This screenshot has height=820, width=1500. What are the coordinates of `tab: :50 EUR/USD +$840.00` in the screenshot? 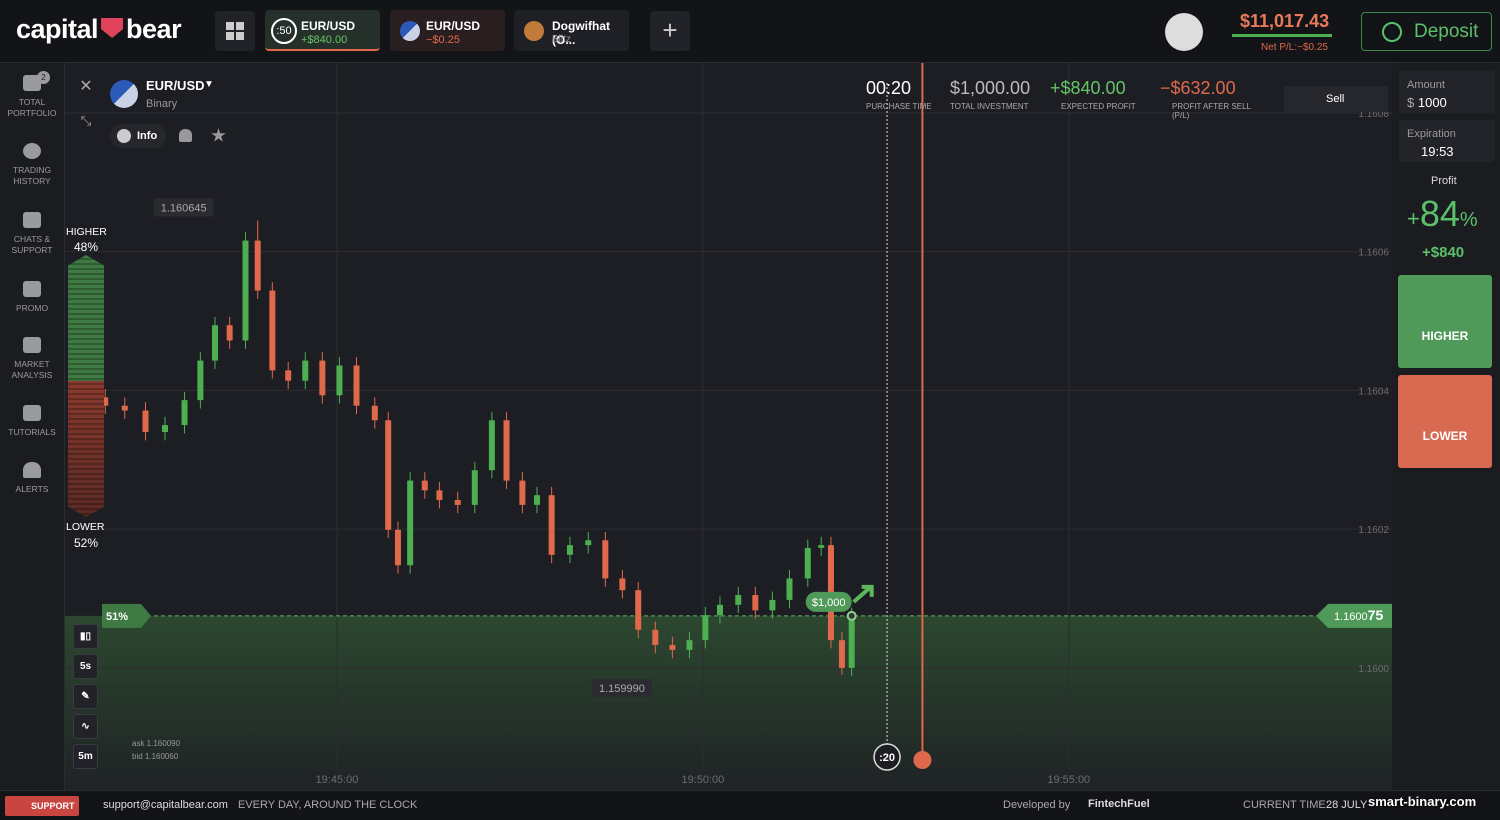 It's located at (322, 30).